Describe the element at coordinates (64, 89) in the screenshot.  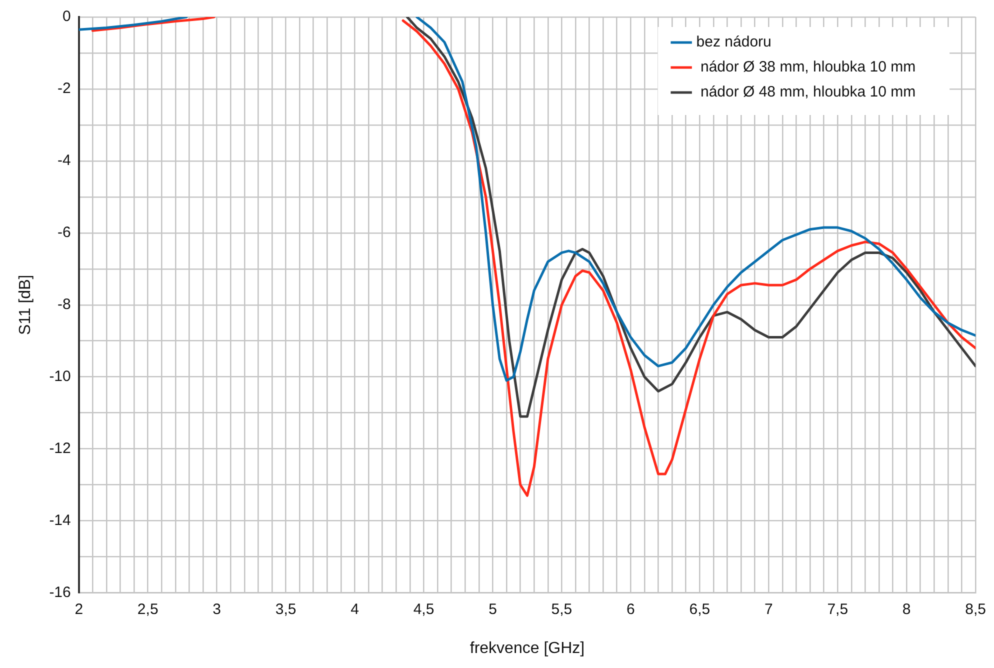
I see `y-tick-label: -2` at that location.